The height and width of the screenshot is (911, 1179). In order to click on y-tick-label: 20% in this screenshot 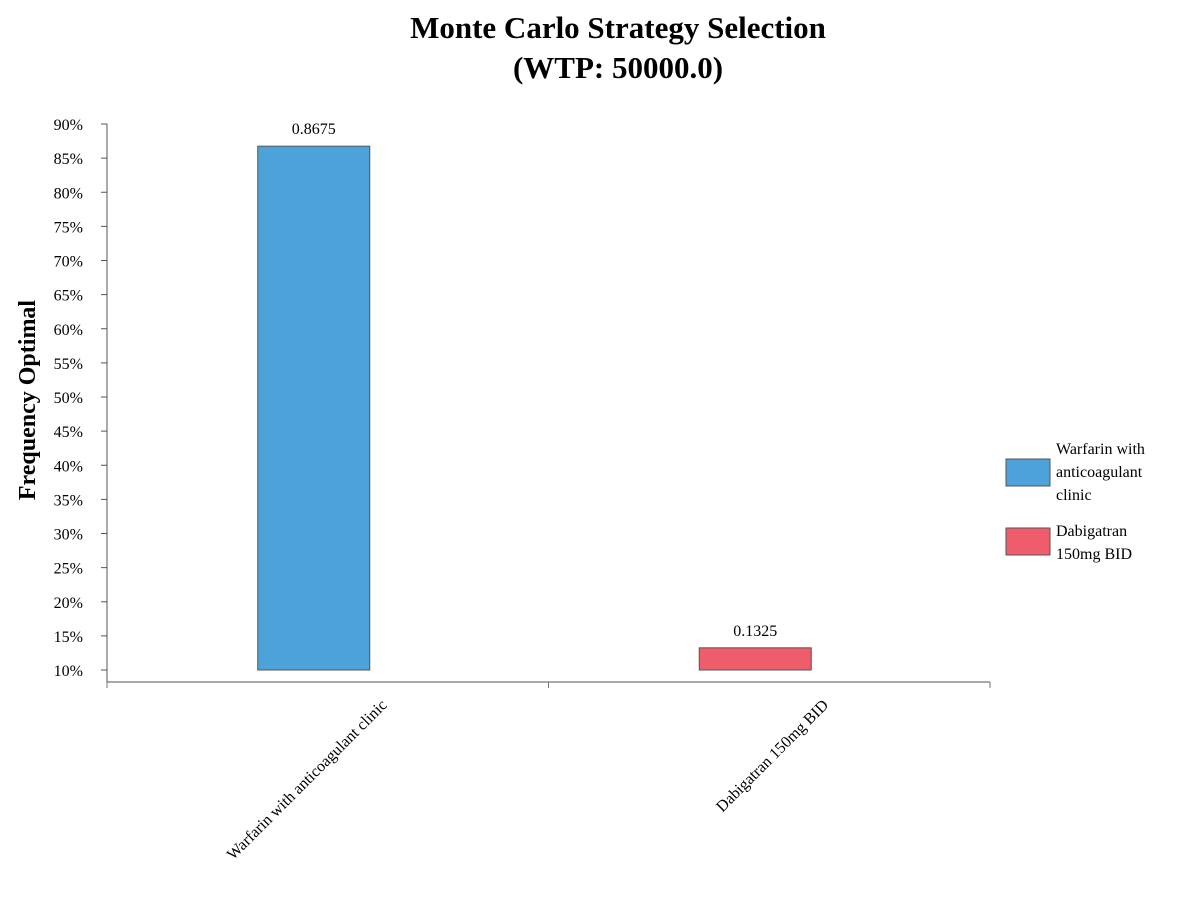, I will do `click(68, 603)`.